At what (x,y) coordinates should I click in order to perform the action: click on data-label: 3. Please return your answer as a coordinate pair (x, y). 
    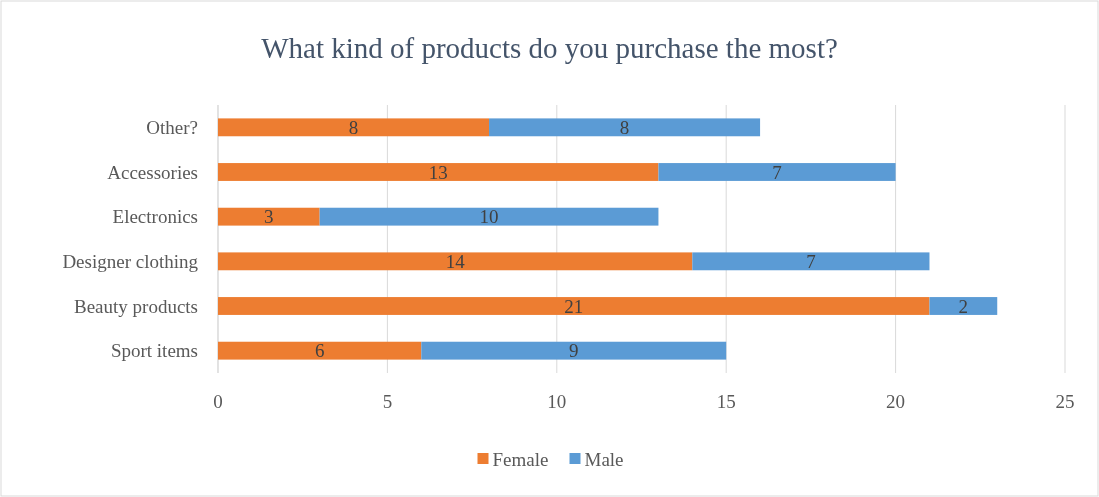
    Looking at the image, I should click on (269, 217).